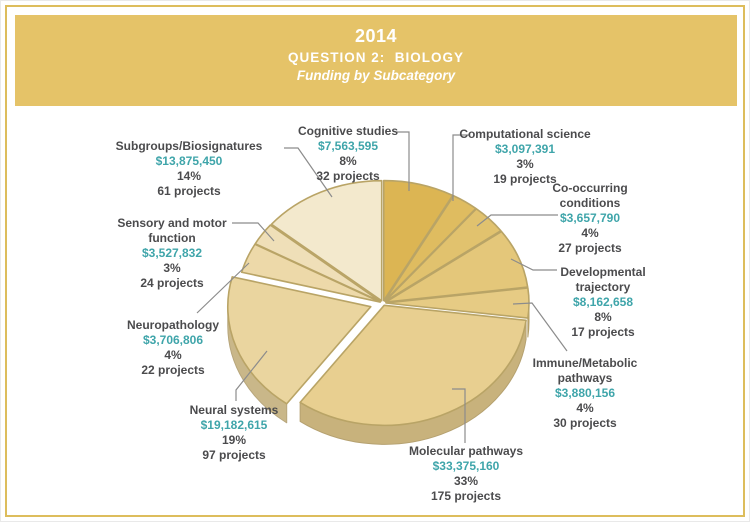 The width and height of the screenshot is (750, 522). What do you see at coordinates (172, 283) in the screenshot?
I see `slice-projects: 24 projects` at bounding box center [172, 283].